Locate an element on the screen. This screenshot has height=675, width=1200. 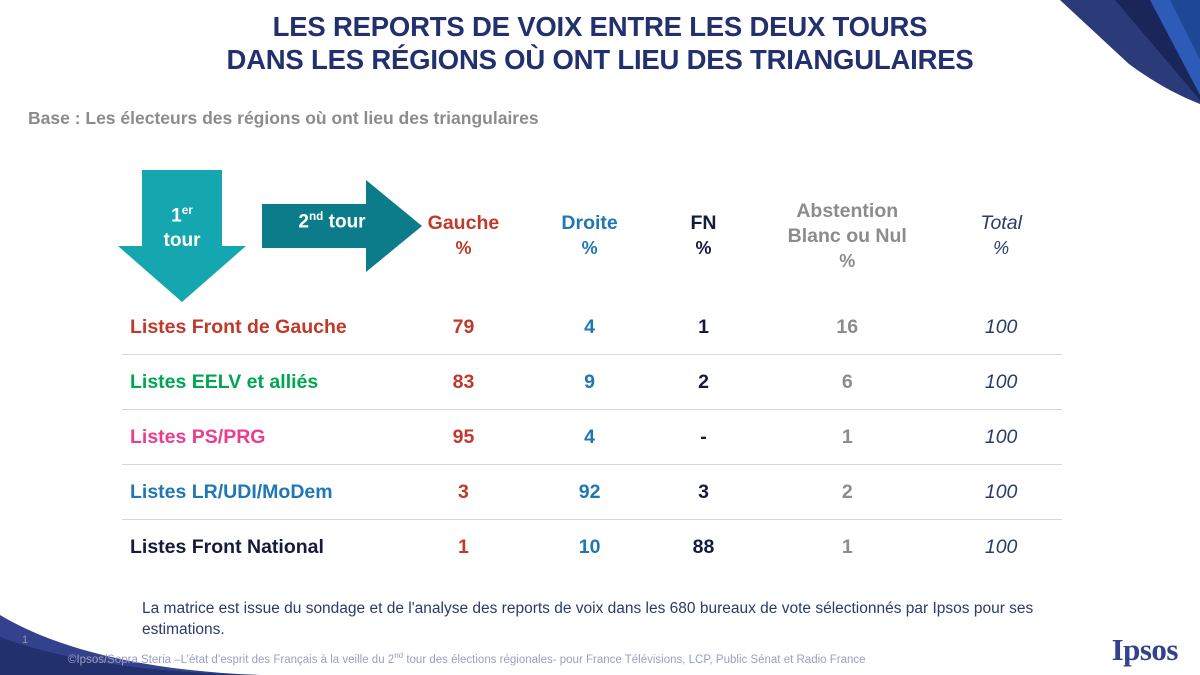
row-label-lr-udi-modem: Listes LR/UDI/MoDem is located at coordinates (261, 492).